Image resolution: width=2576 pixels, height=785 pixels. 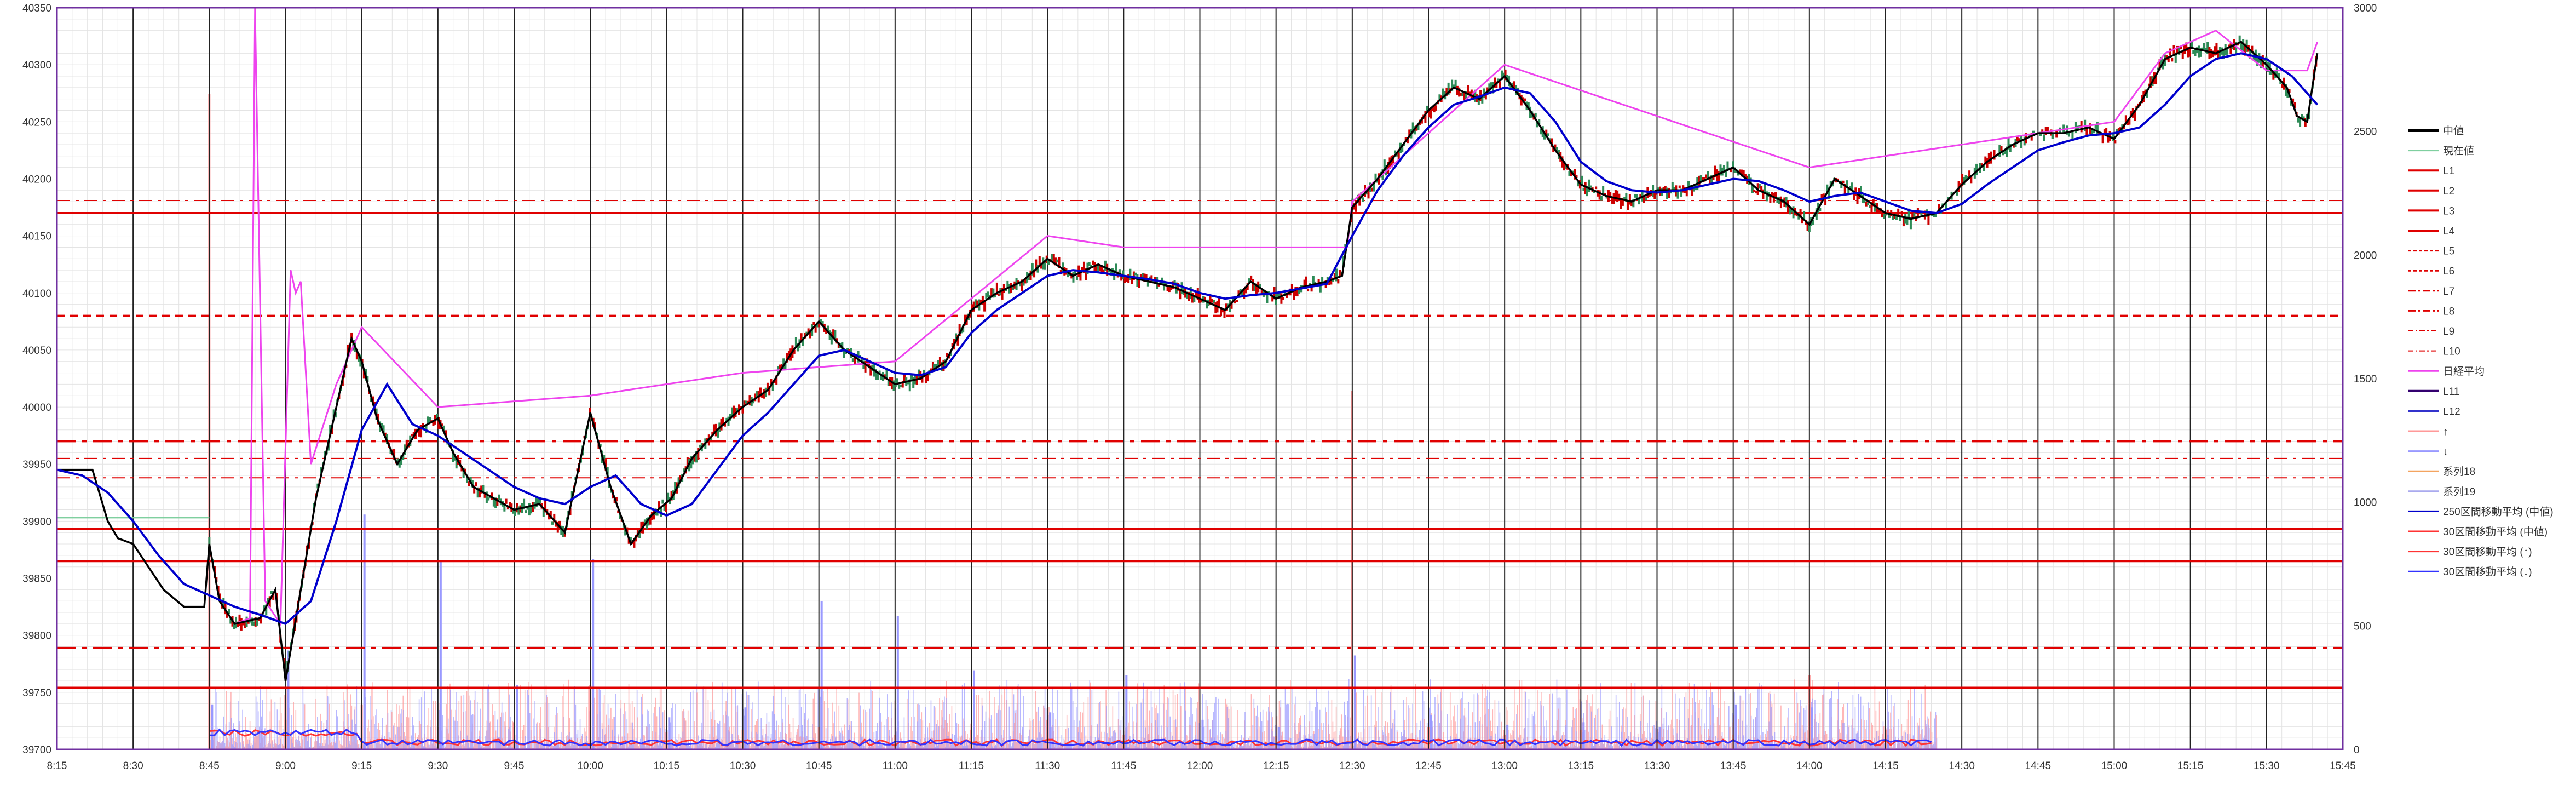 What do you see at coordinates (2448, 311) in the screenshot?
I see `legend-label: L8` at bounding box center [2448, 311].